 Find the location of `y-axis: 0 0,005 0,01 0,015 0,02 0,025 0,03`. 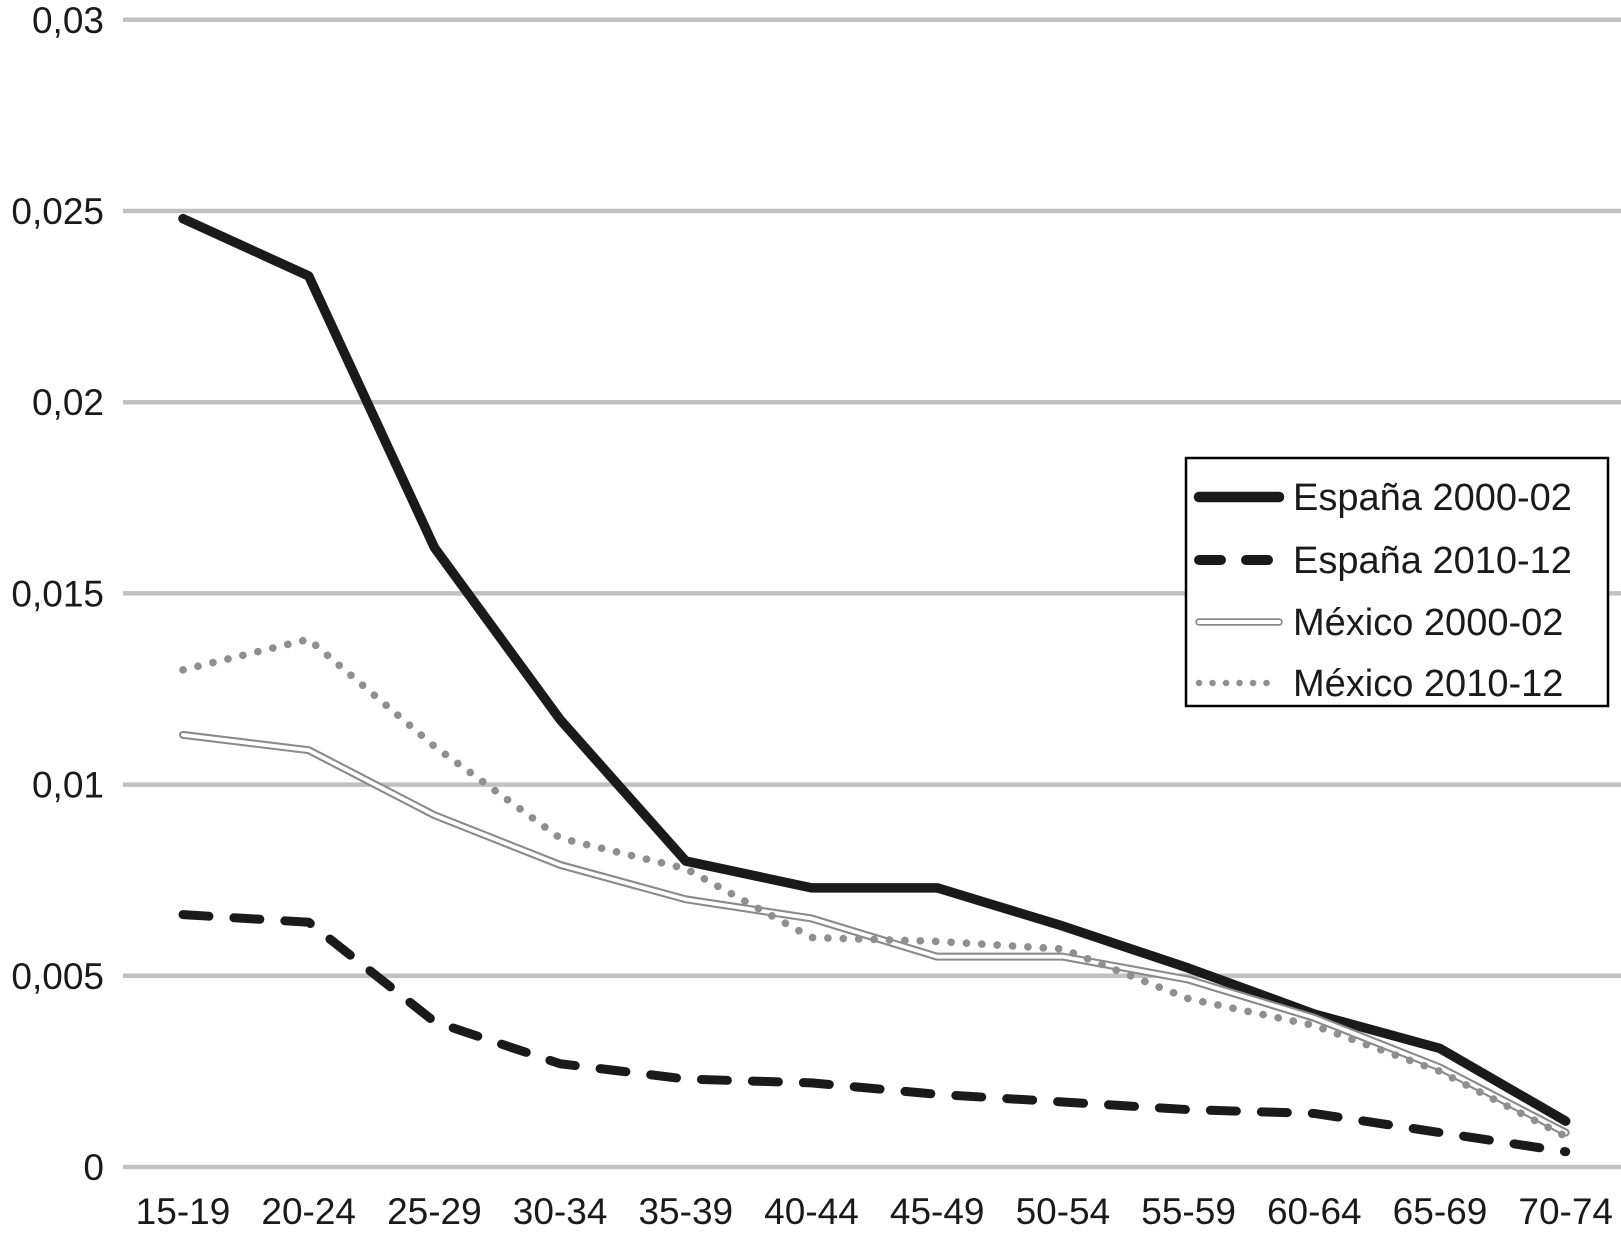

y-axis: 0 0,005 0,01 0,015 0,02 0,025 0,03 is located at coordinates (57, 594).